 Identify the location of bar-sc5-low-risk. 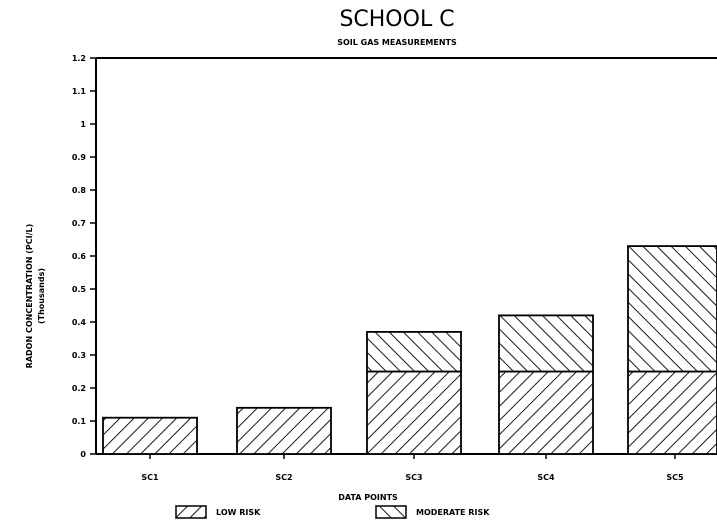
(672, 412).